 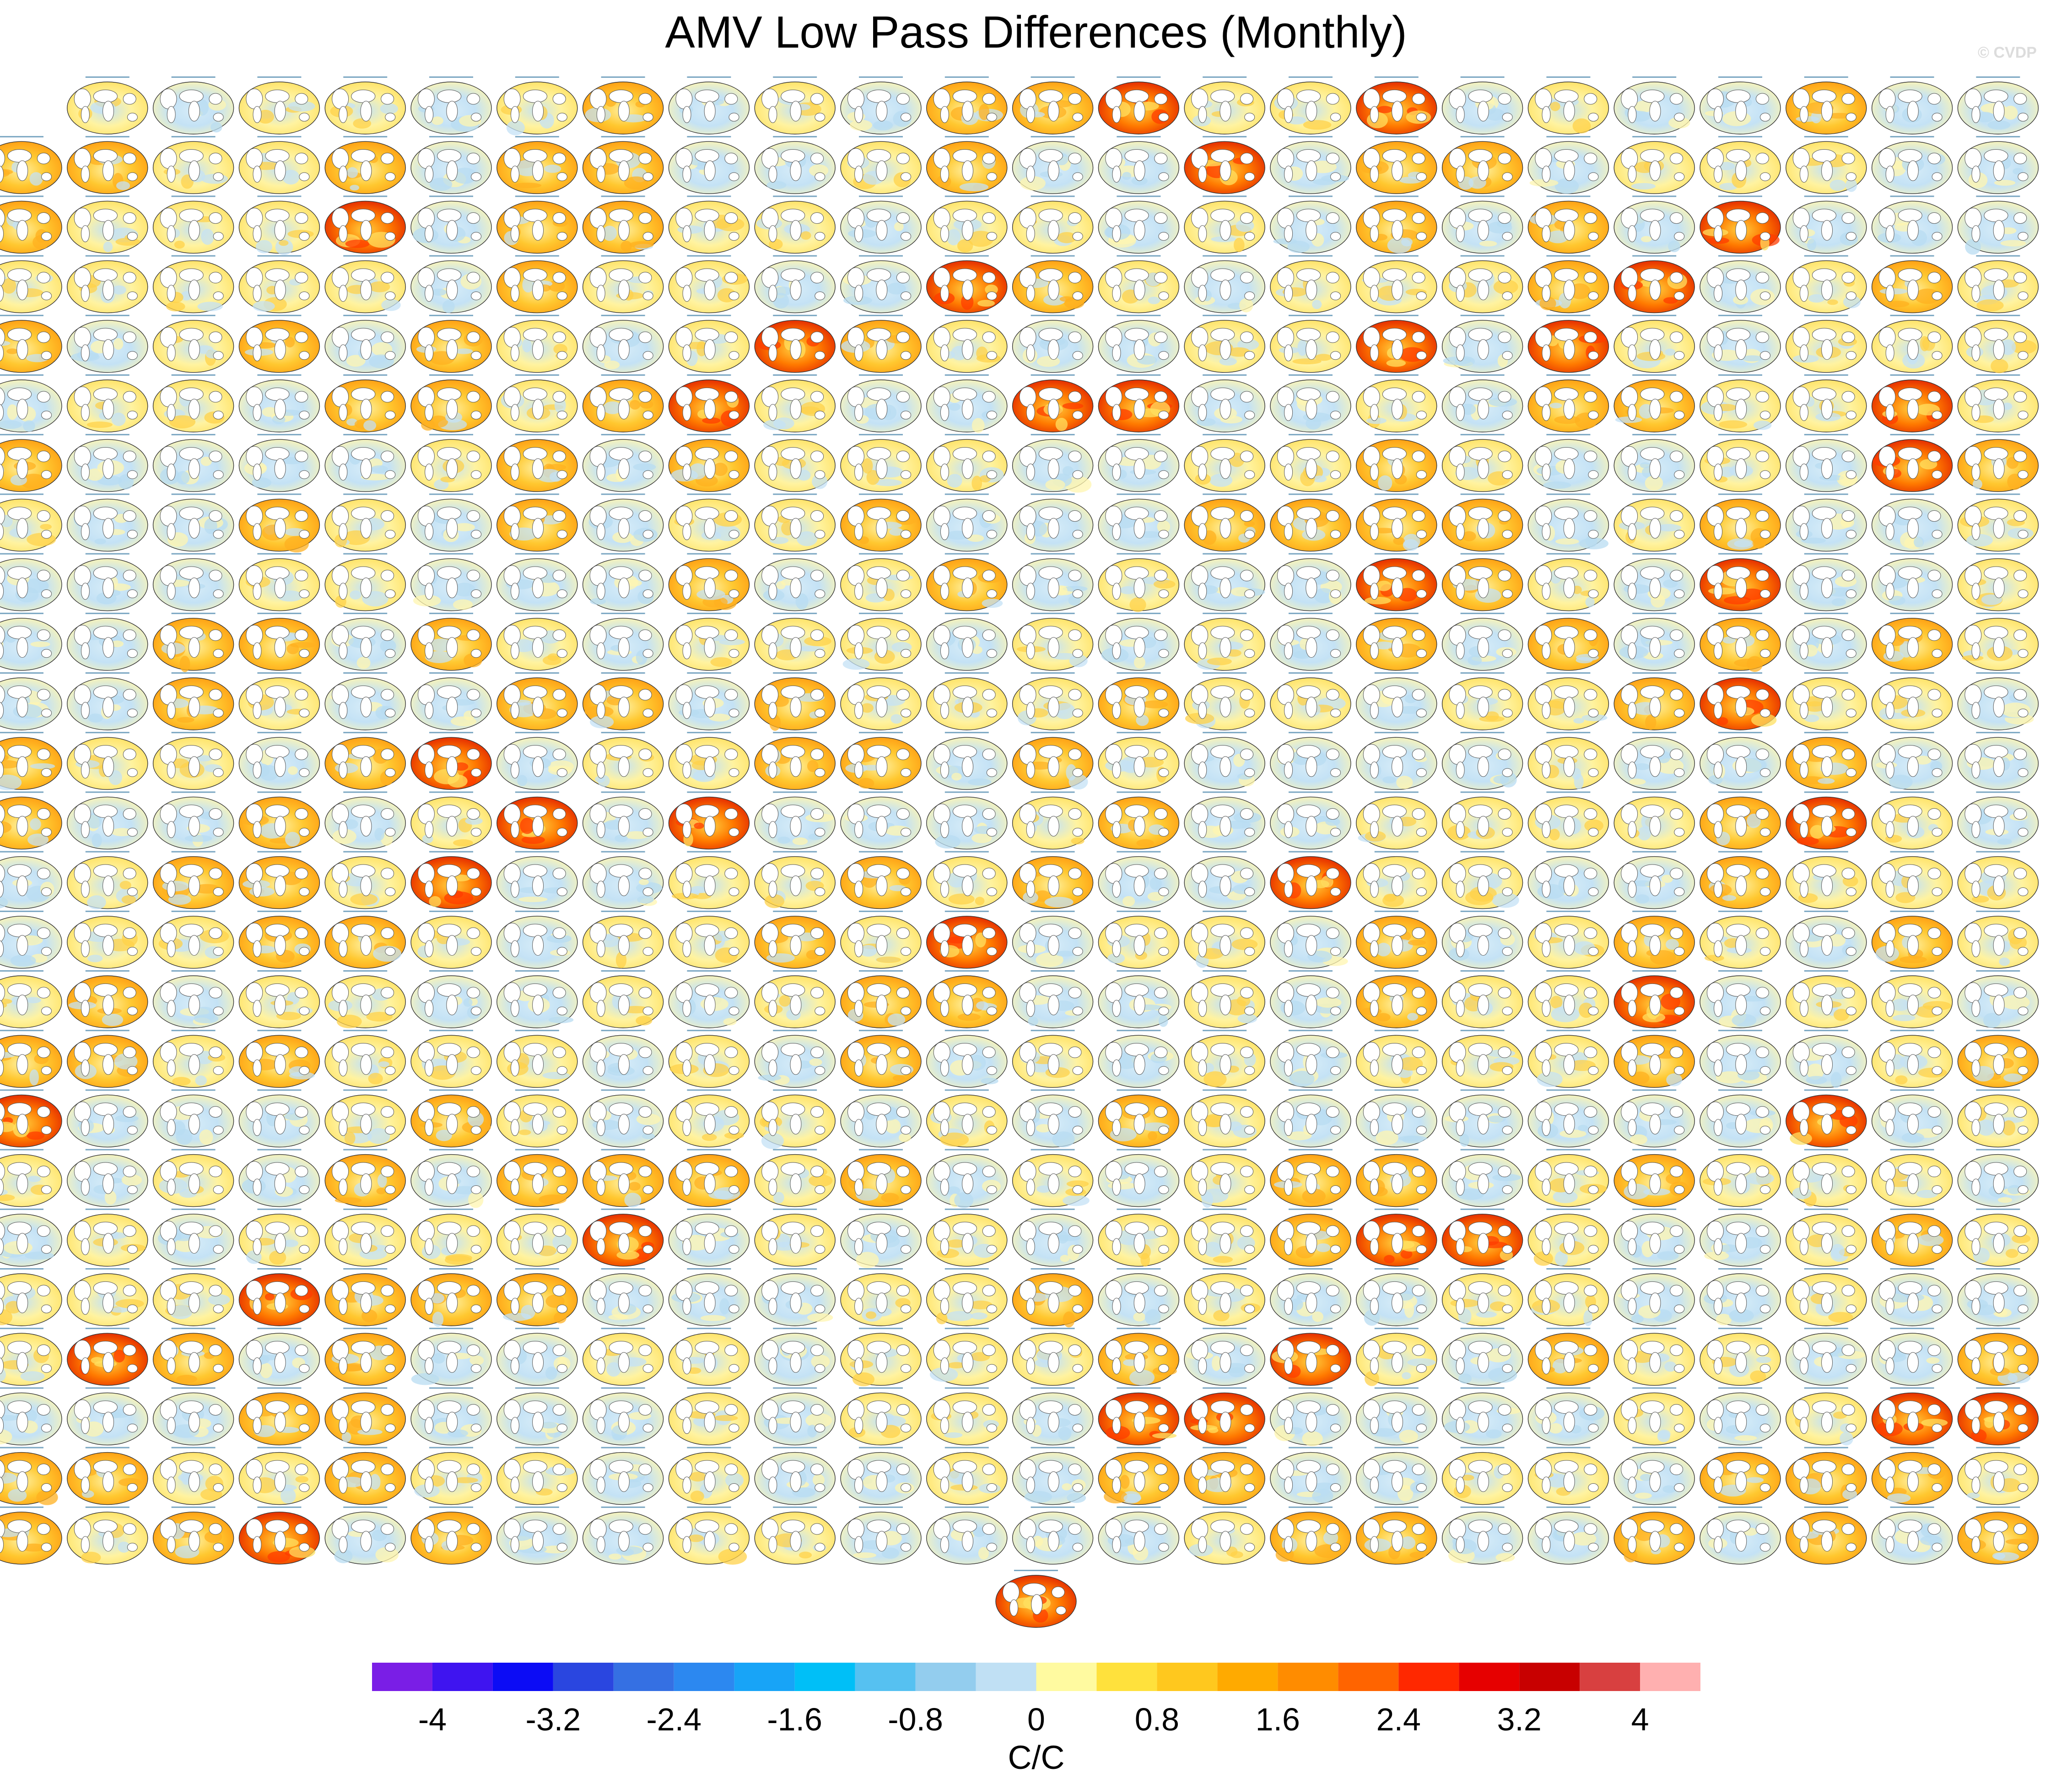 What do you see at coordinates (794, 1720) in the screenshot?
I see `colorbar-tick-label: -1.6` at bounding box center [794, 1720].